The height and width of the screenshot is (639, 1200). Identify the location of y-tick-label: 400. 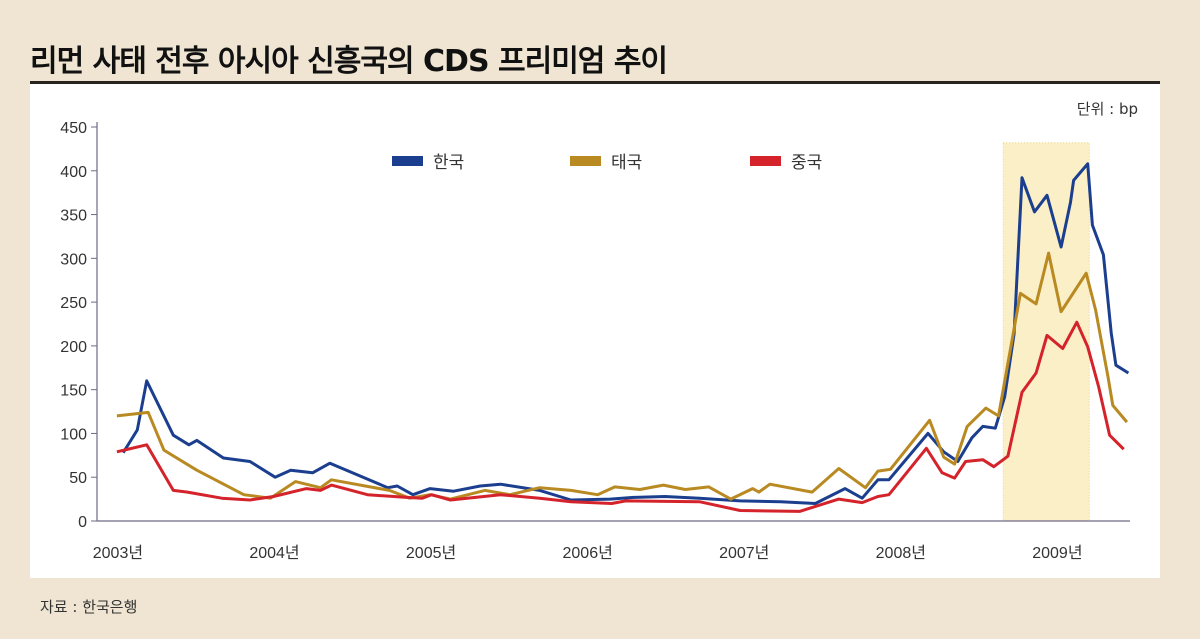
(73, 172).